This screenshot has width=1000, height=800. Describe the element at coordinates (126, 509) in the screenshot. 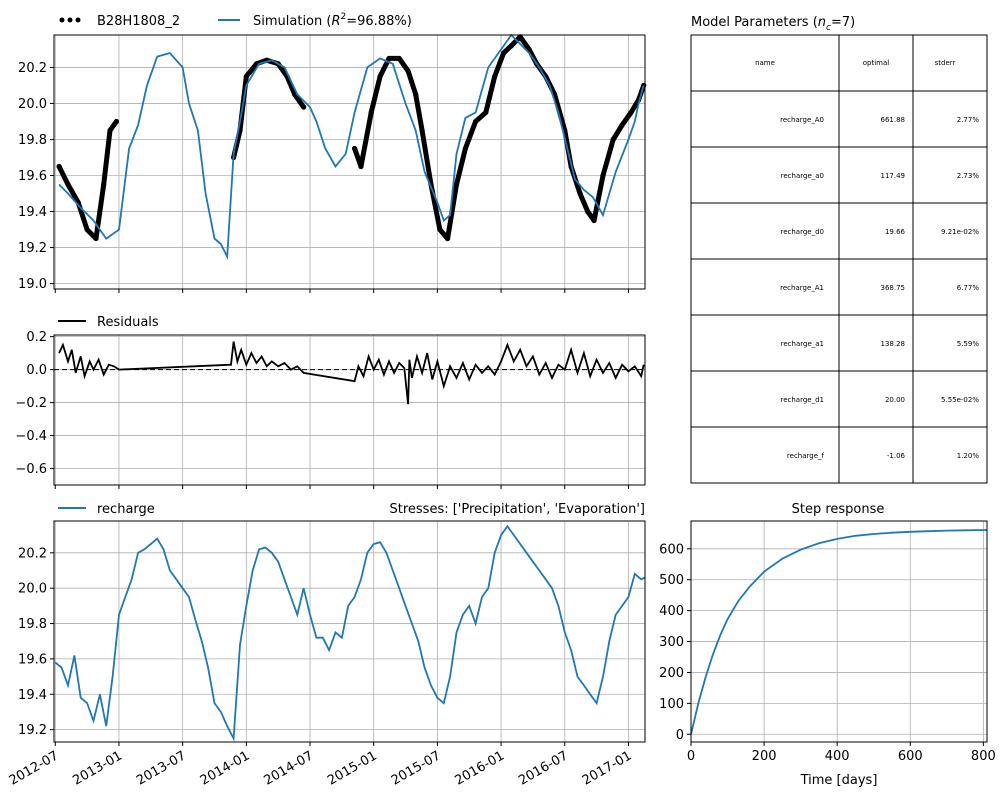

I see `legend-recharge-label: recharge` at that location.